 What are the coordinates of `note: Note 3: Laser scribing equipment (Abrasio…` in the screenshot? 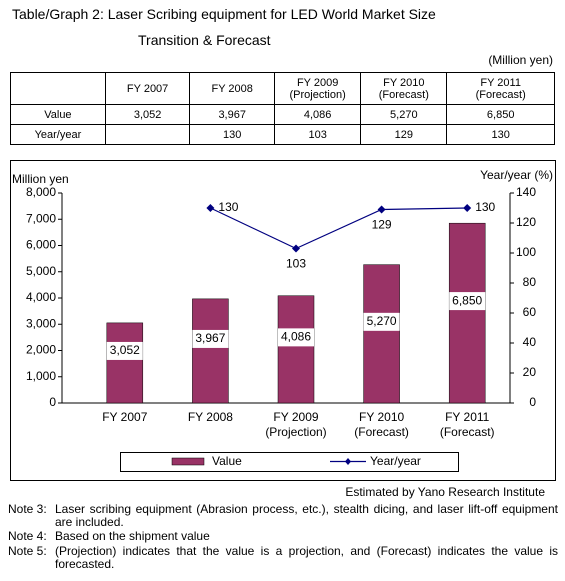 It's located at (283, 516).